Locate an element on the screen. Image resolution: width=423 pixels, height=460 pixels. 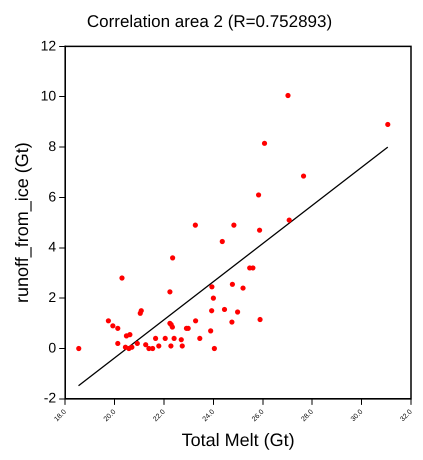
y-tick-label: 0 is located at coordinates (52, 347).